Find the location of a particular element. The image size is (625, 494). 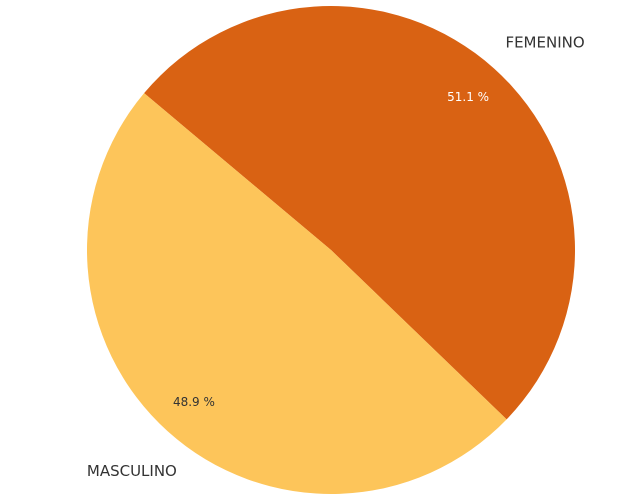

value-label: 48.9 % is located at coordinates (194, 402).